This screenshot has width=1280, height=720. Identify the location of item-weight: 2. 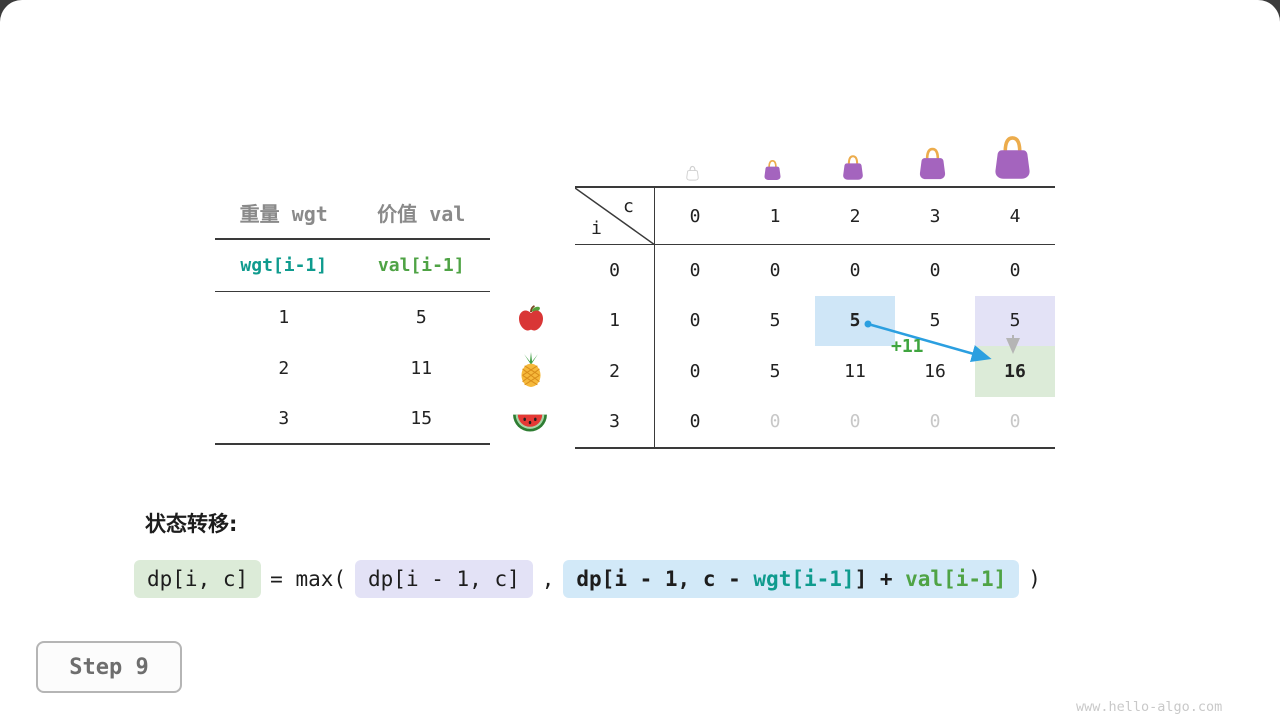
(284, 368).